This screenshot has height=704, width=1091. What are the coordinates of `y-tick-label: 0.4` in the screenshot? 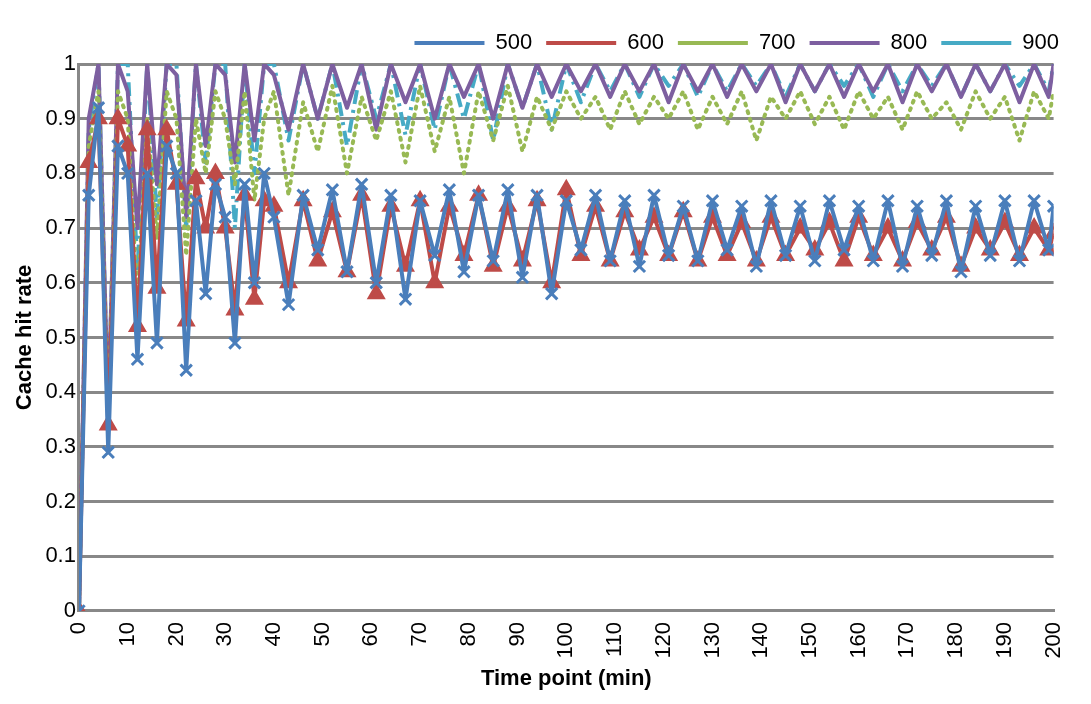 It's located at (60, 391).